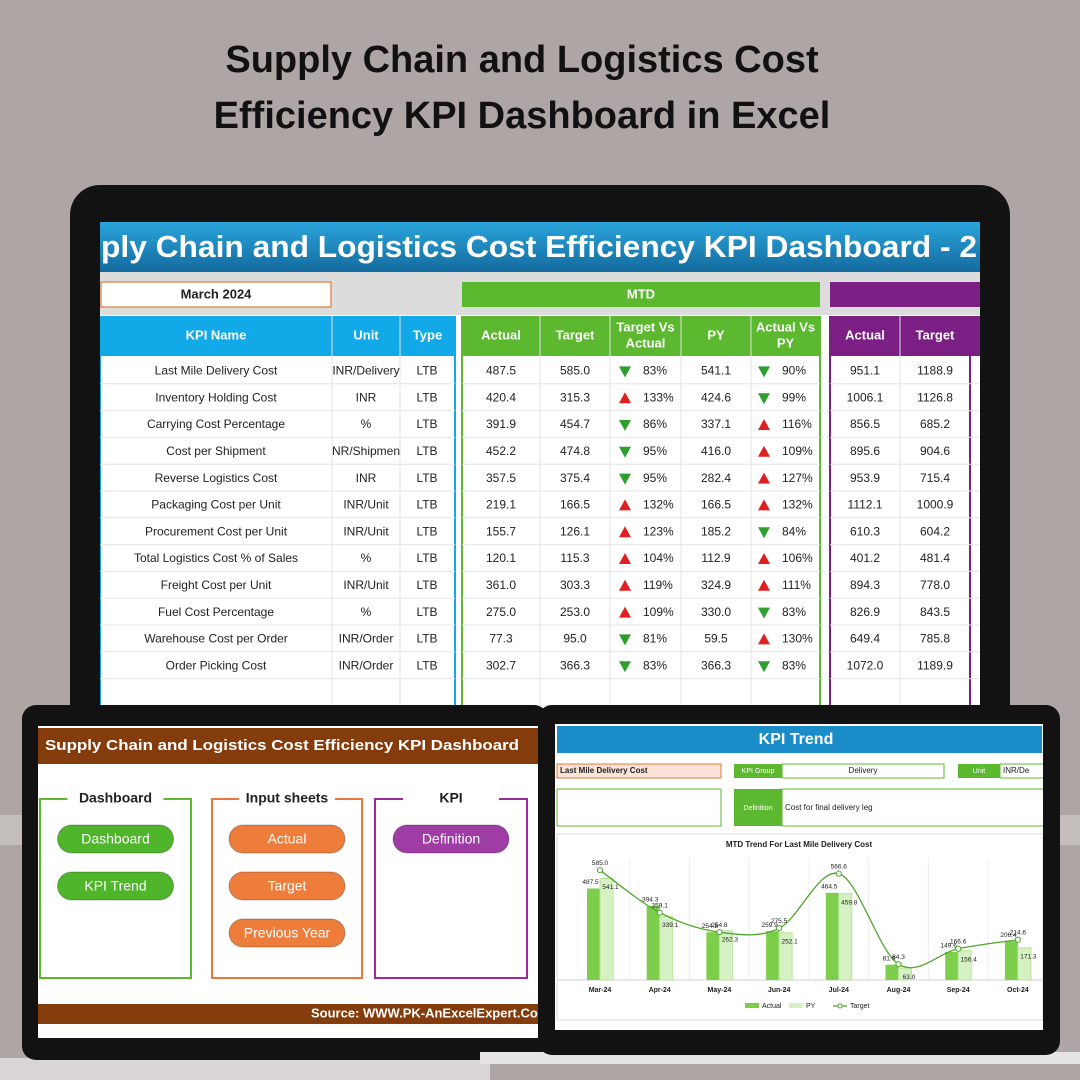 This screenshot has width=1080, height=1080. Describe the element at coordinates (639, 807) in the screenshot. I see `info-box` at that location.